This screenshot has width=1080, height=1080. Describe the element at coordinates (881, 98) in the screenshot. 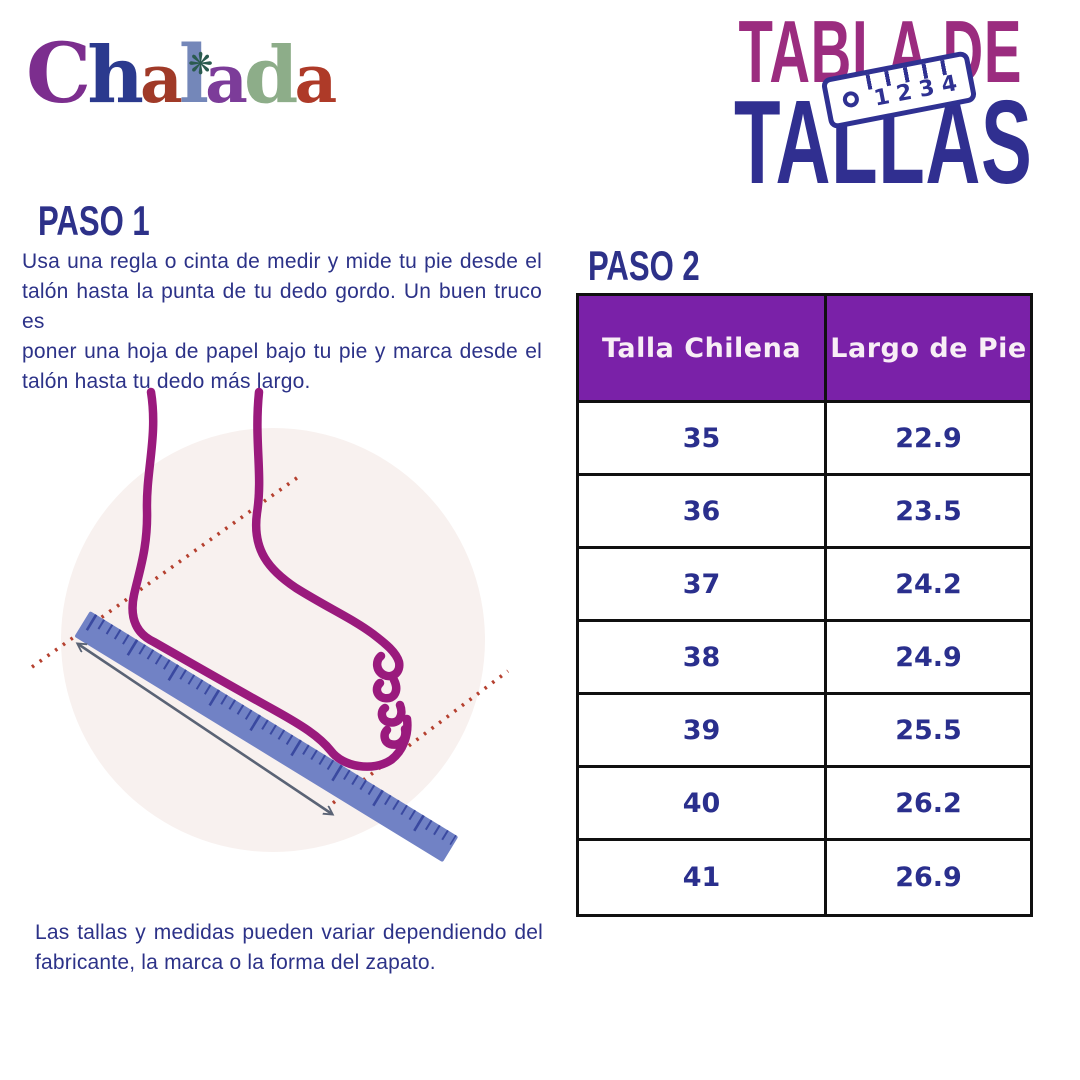

I see `tape-number: 1` at that location.